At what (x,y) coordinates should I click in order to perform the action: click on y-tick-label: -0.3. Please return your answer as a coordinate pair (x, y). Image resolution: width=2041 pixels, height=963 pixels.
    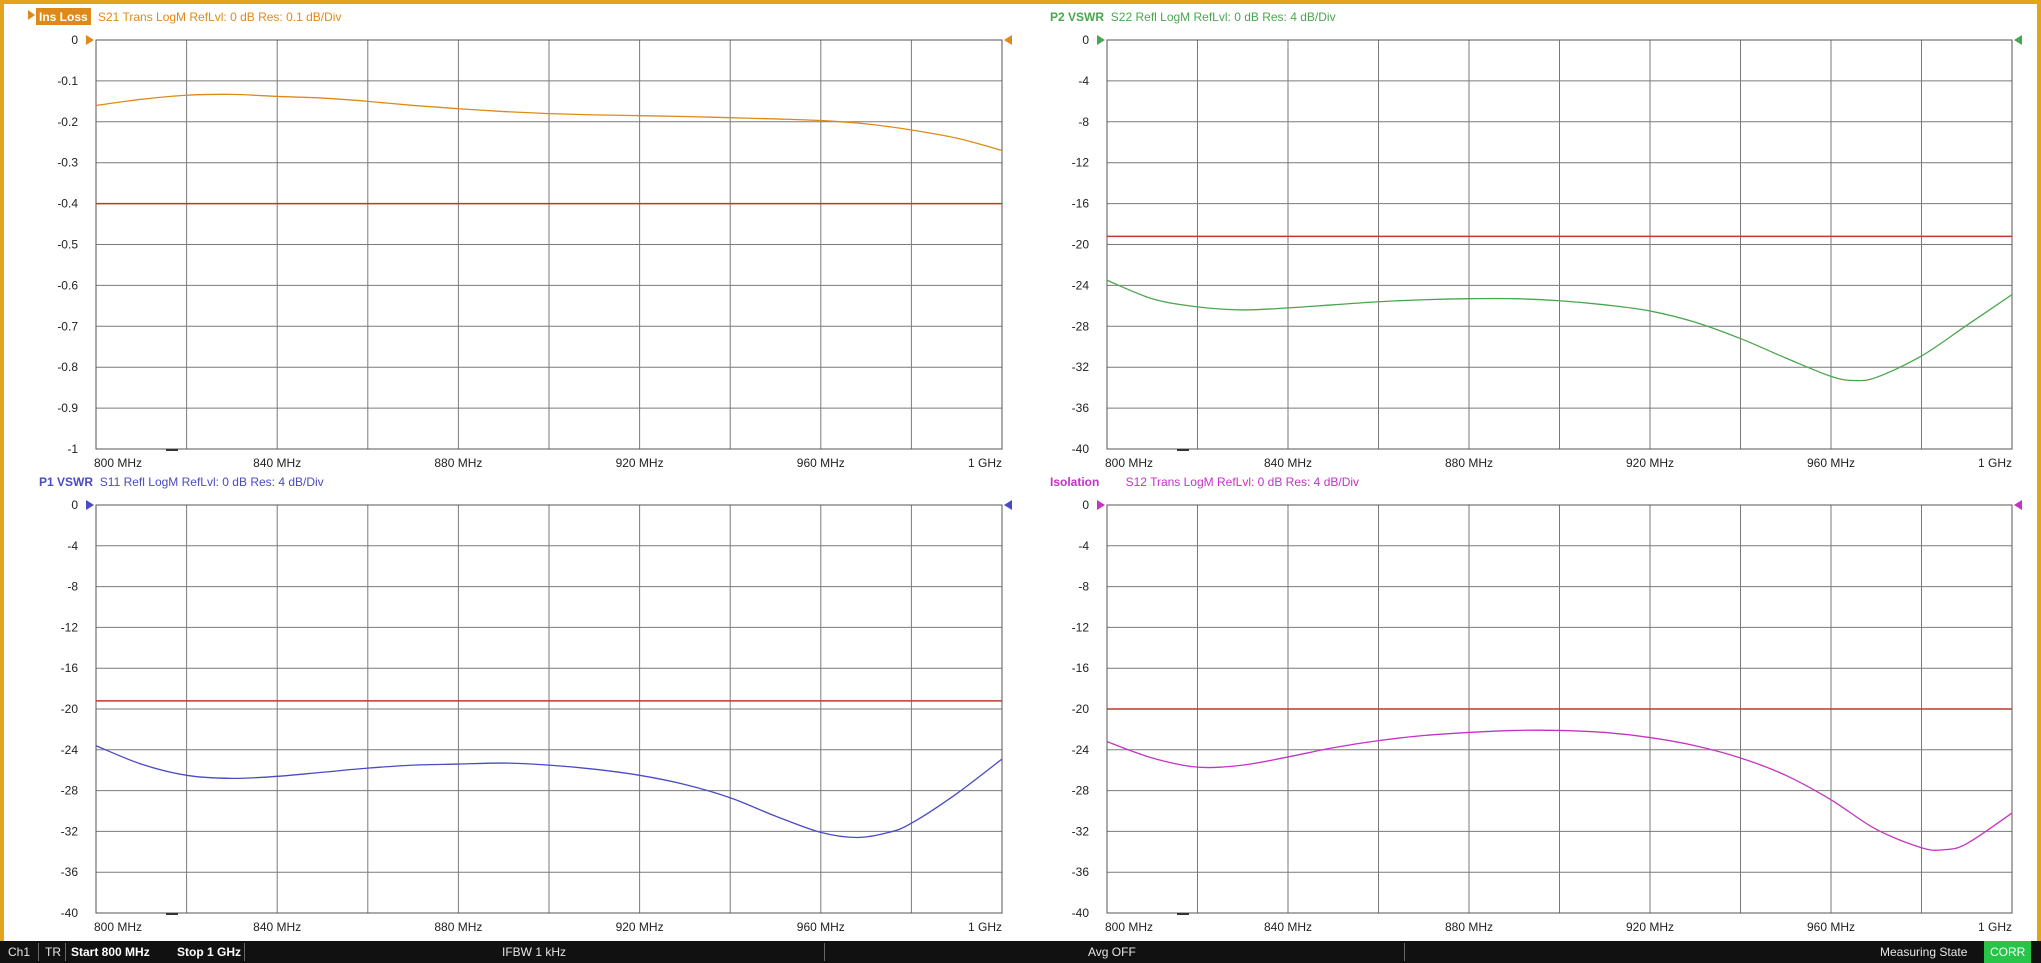
    Looking at the image, I should click on (67, 163).